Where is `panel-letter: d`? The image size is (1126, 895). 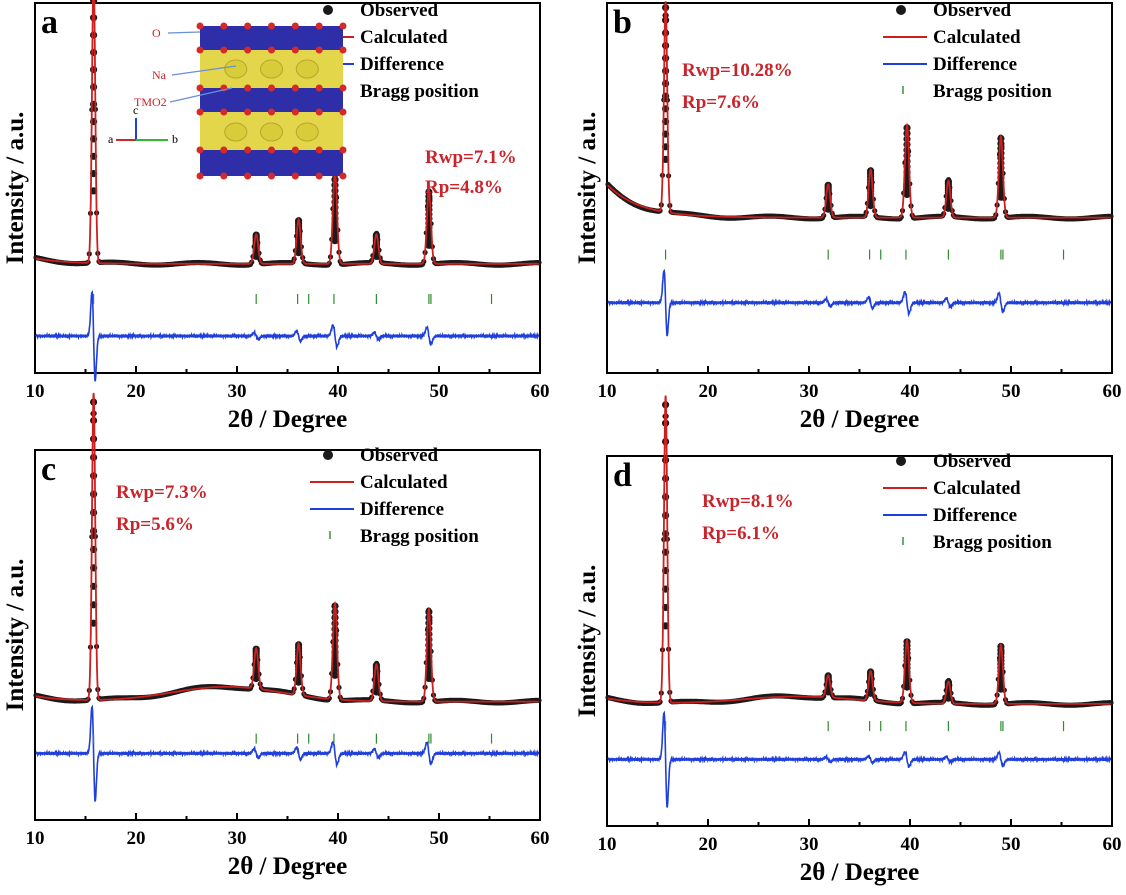
panel-letter: d is located at coordinates (622, 475).